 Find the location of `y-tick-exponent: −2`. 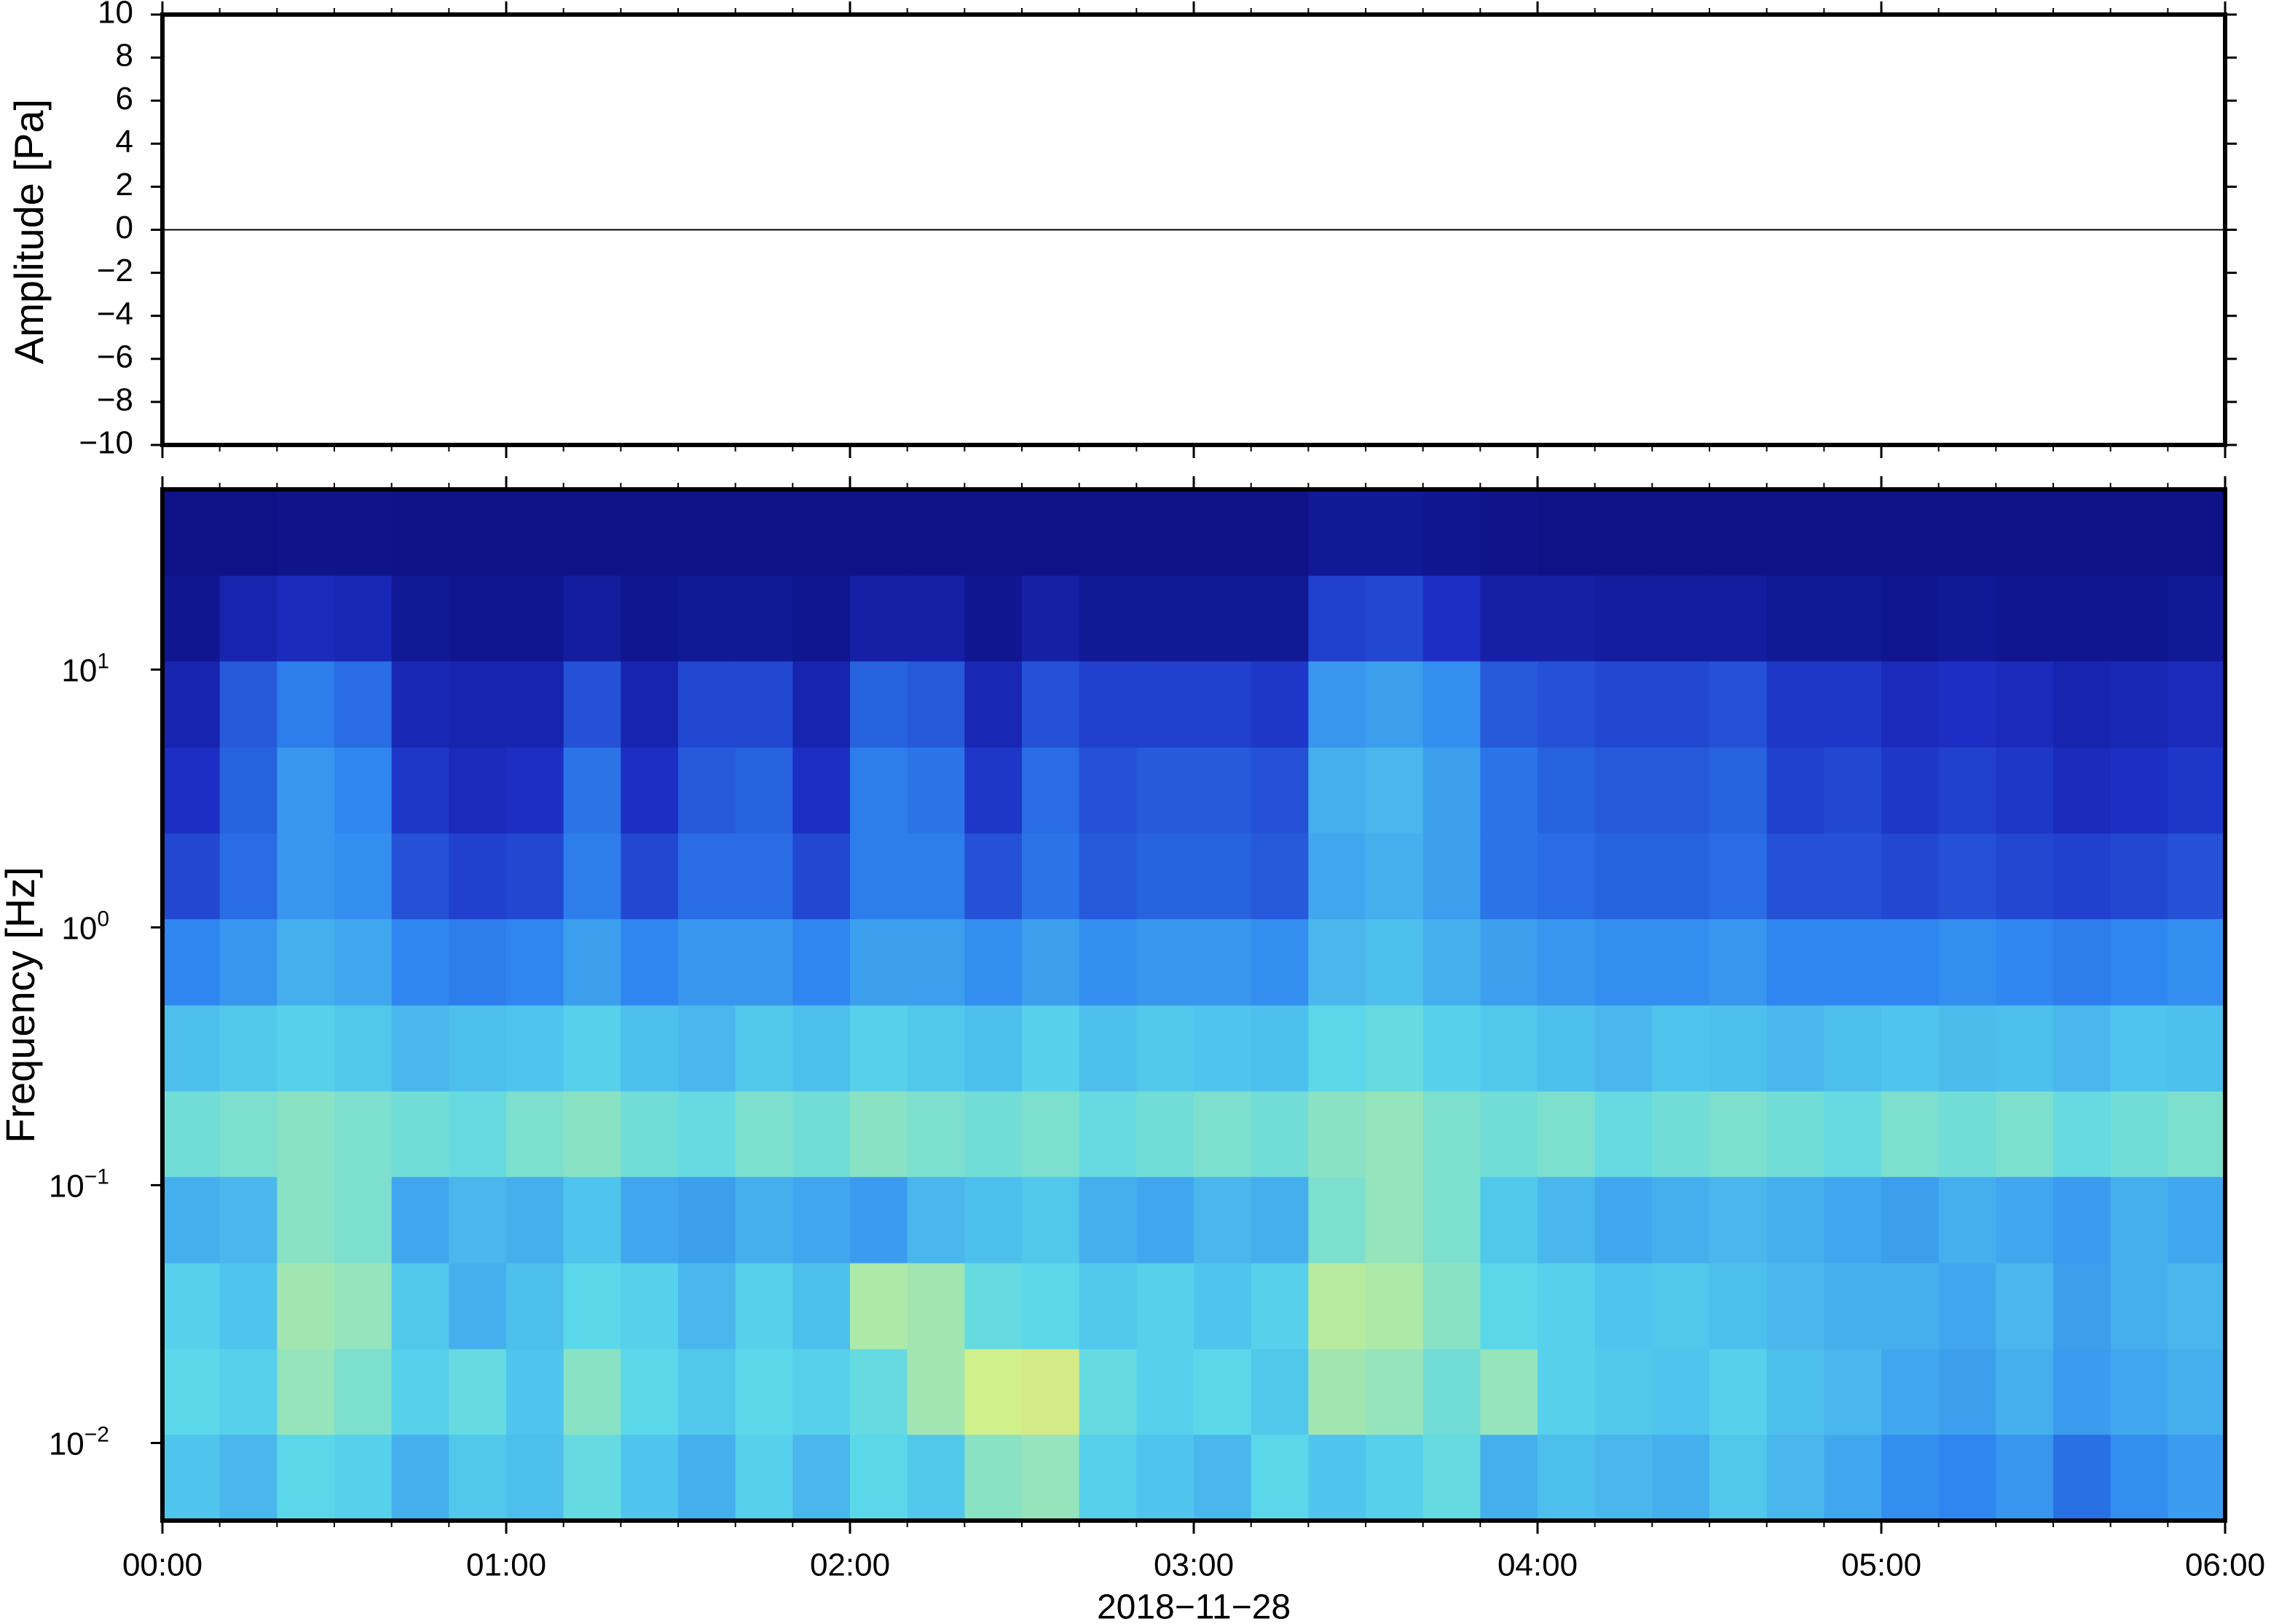

y-tick-exponent: −2 is located at coordinates (96, 1434).